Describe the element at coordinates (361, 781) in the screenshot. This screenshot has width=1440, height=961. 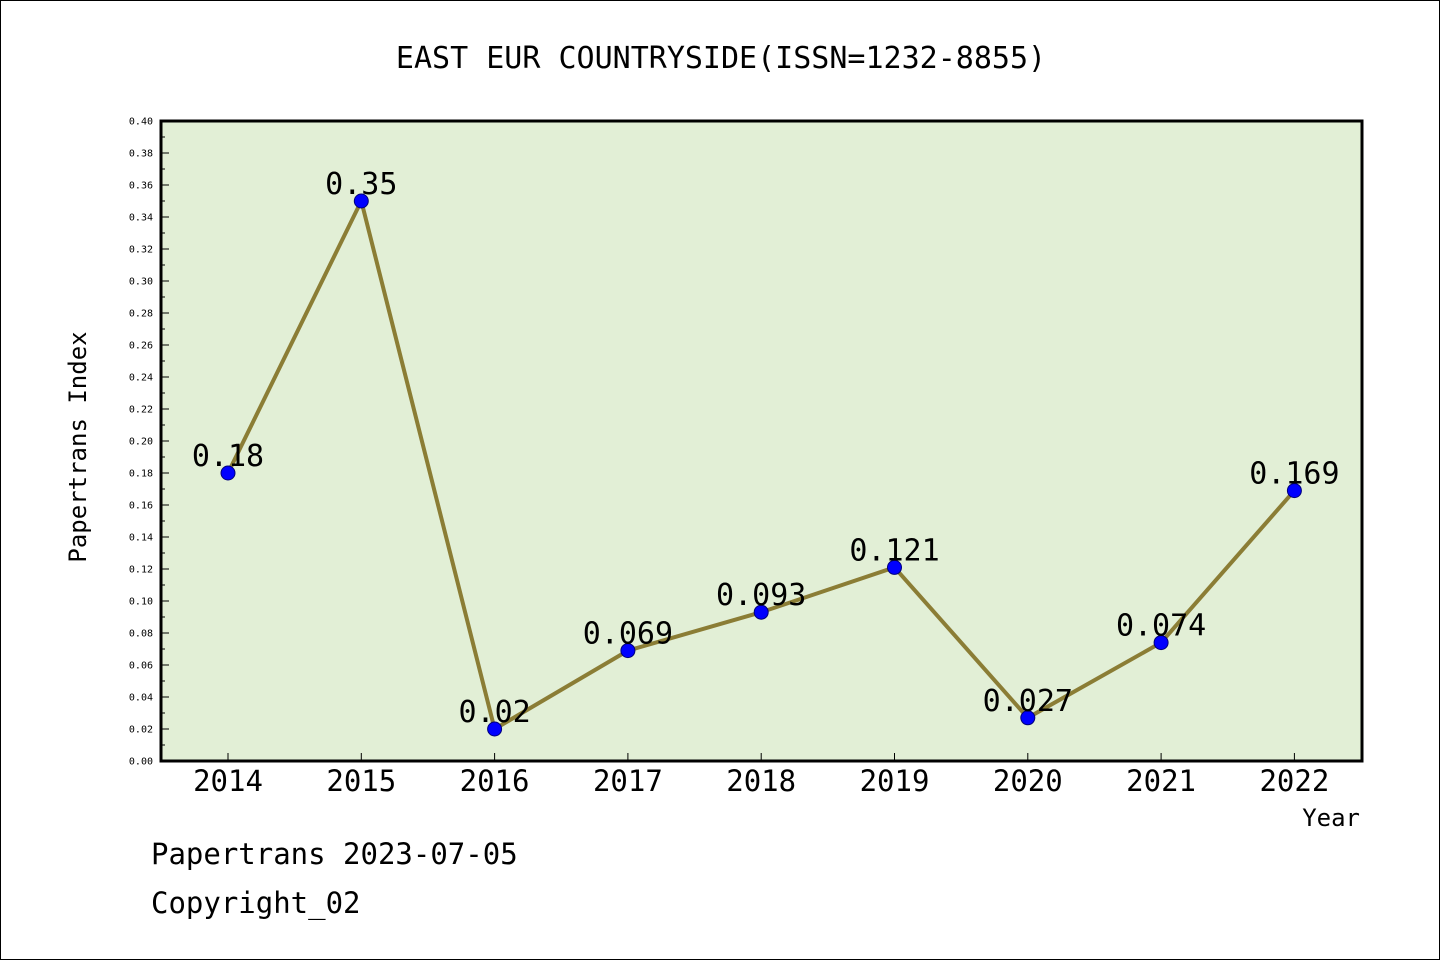
I see `x-tick-label: 2015` at that location.